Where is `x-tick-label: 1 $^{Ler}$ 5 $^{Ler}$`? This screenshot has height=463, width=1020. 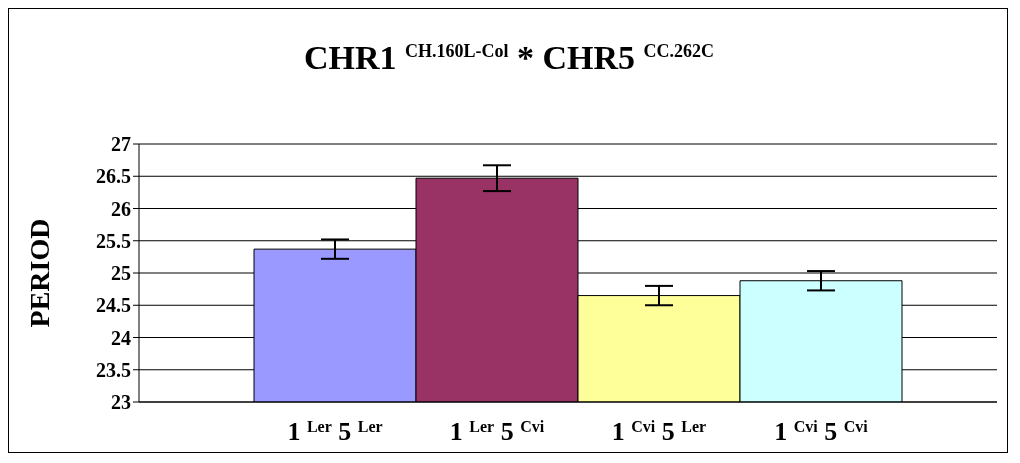
x-tick-label: 1 $^{Ler}$ 5 $^{Ler}$ is located at coordinates (335, 431).